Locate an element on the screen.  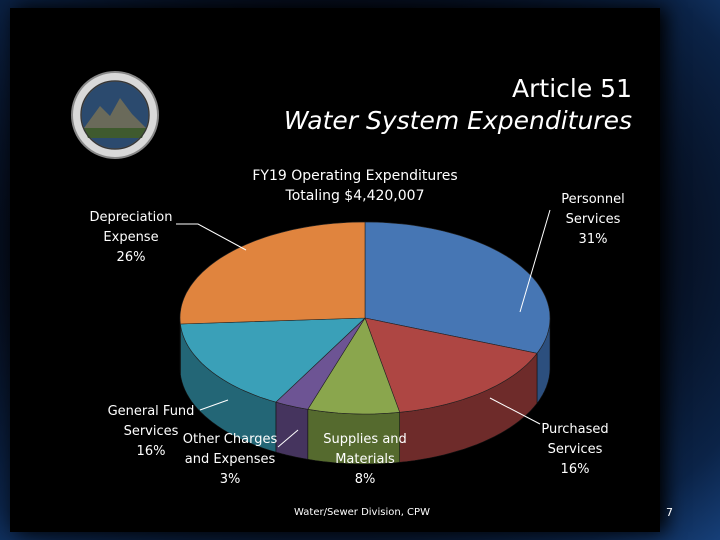
pie-slice-supplies is located at coordinates (354, 366).